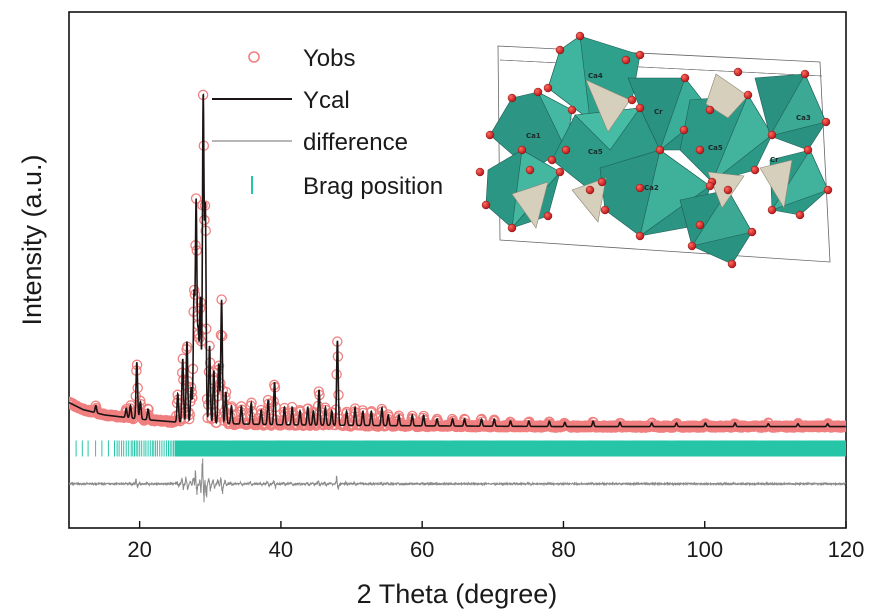 The width and height of the screenshot is (874, 614). Describe the element at coordinates (533, 136) in the screenshot. I see `atom-label-ca1: Ca1` at that location.